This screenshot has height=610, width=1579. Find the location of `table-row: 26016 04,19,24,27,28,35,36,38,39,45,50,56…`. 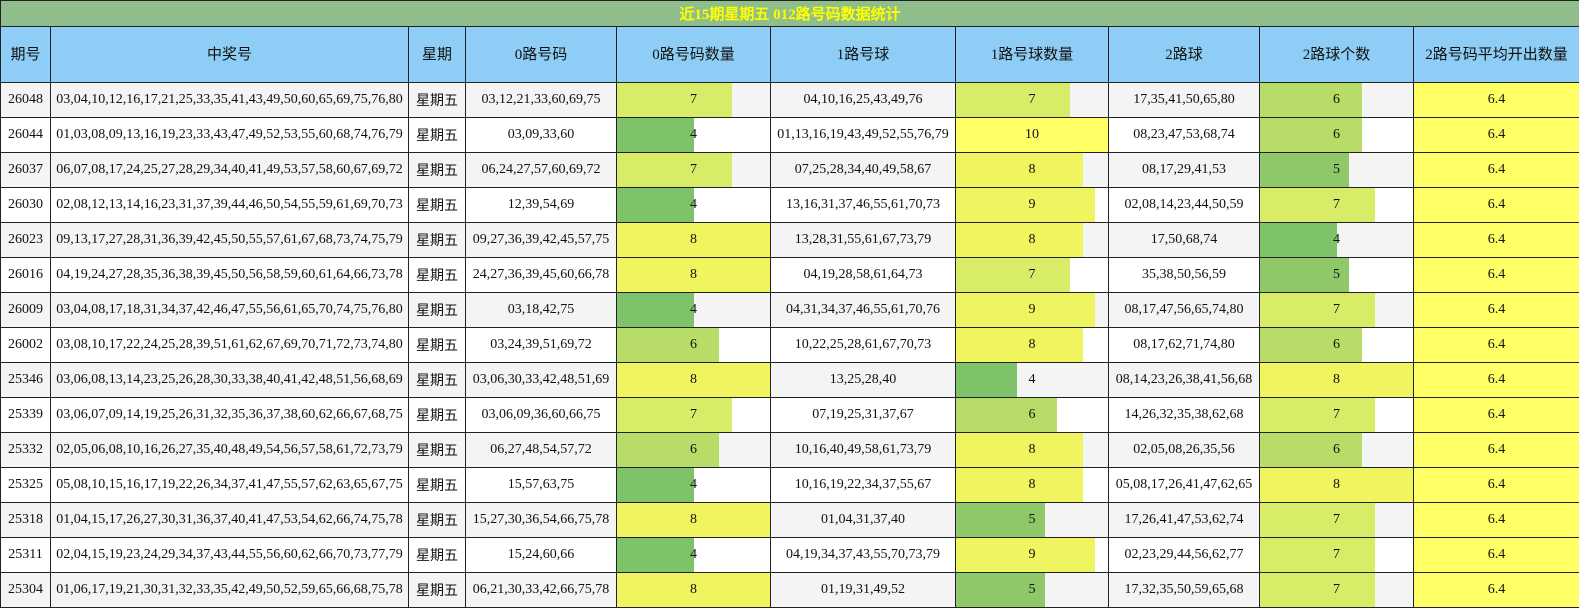

table-row: 26016 04,19,24,27,28,35,36,38,39,45,50,56… is located at coordinates (789, 275).